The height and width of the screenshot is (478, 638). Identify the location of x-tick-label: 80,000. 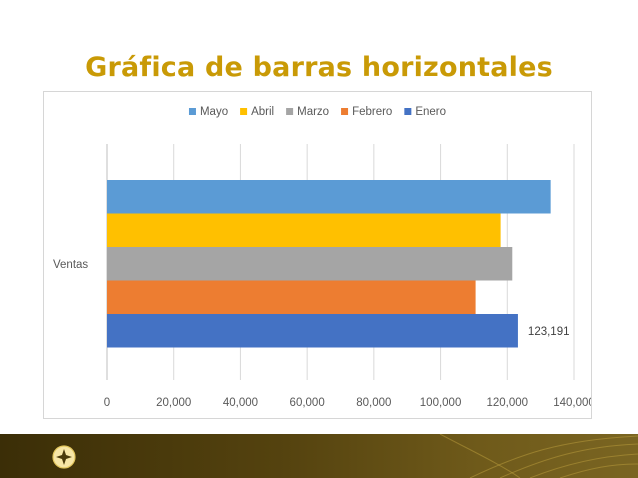
(373, 403).